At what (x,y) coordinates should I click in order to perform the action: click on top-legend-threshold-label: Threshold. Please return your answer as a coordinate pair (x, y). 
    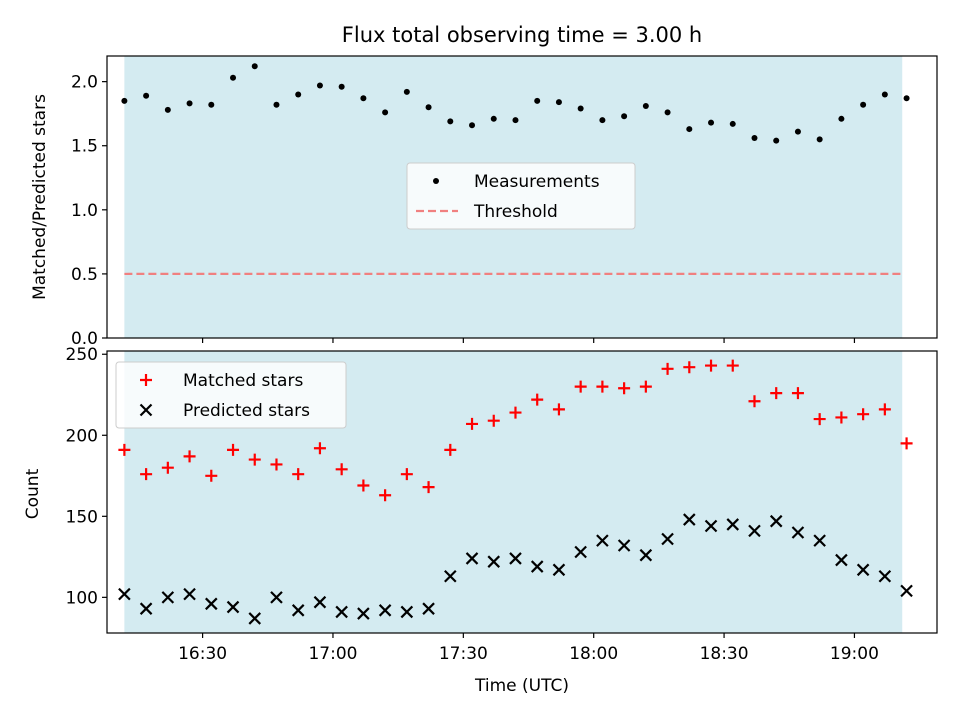
    Looking at the image, I should click on (515, 212).